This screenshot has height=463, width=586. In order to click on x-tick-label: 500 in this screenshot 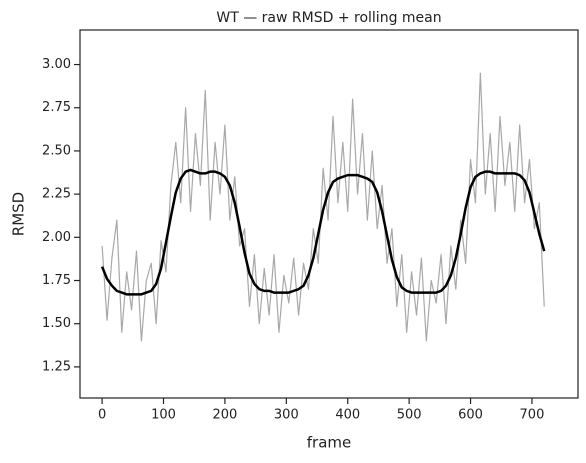, I will do `click(409, 415)`.